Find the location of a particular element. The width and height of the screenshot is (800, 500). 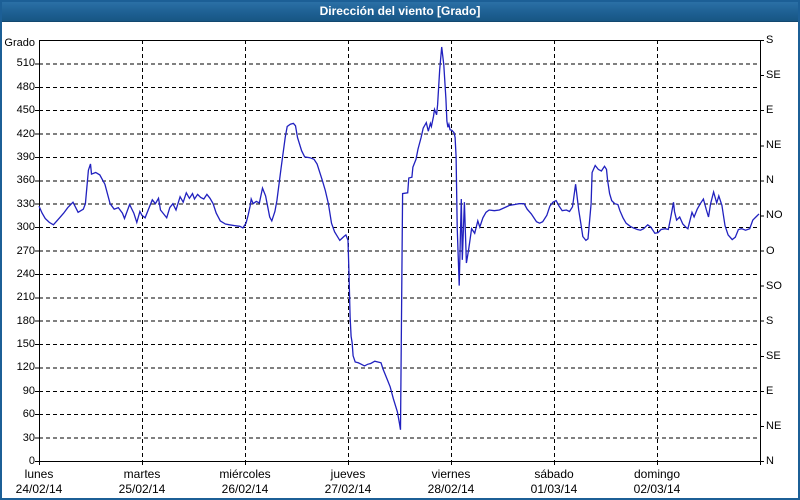

y-left-tick-label: 300 is located at coordinates (25, 227).